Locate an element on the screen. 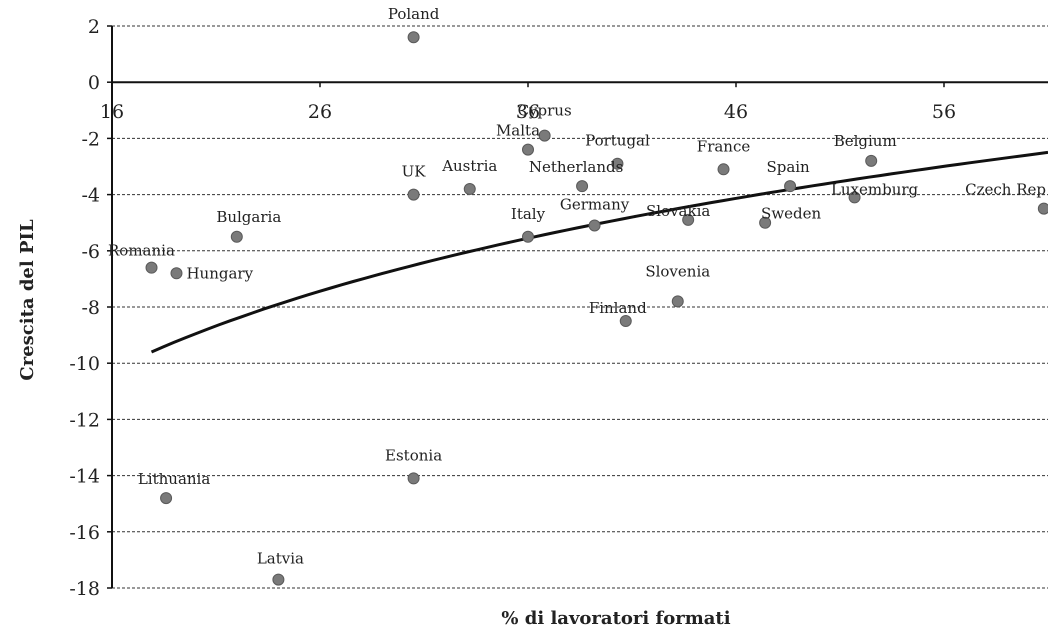 The height and width of the screenshot is (637, 1048). point-label: Malta is located at coordinates (518, 131).